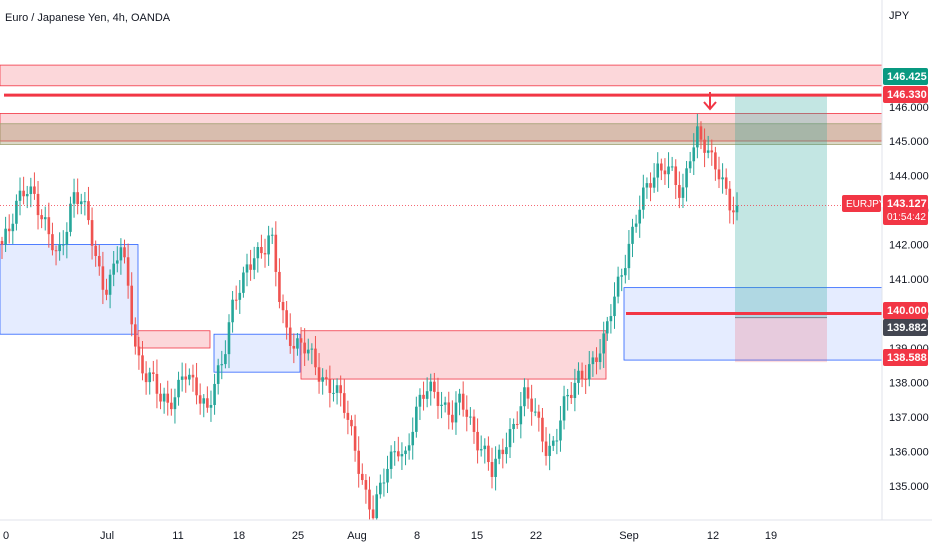 The width and height of the screenshot is (932, 550). I want to click on price-tag: EURJPY, so click(864, 203).